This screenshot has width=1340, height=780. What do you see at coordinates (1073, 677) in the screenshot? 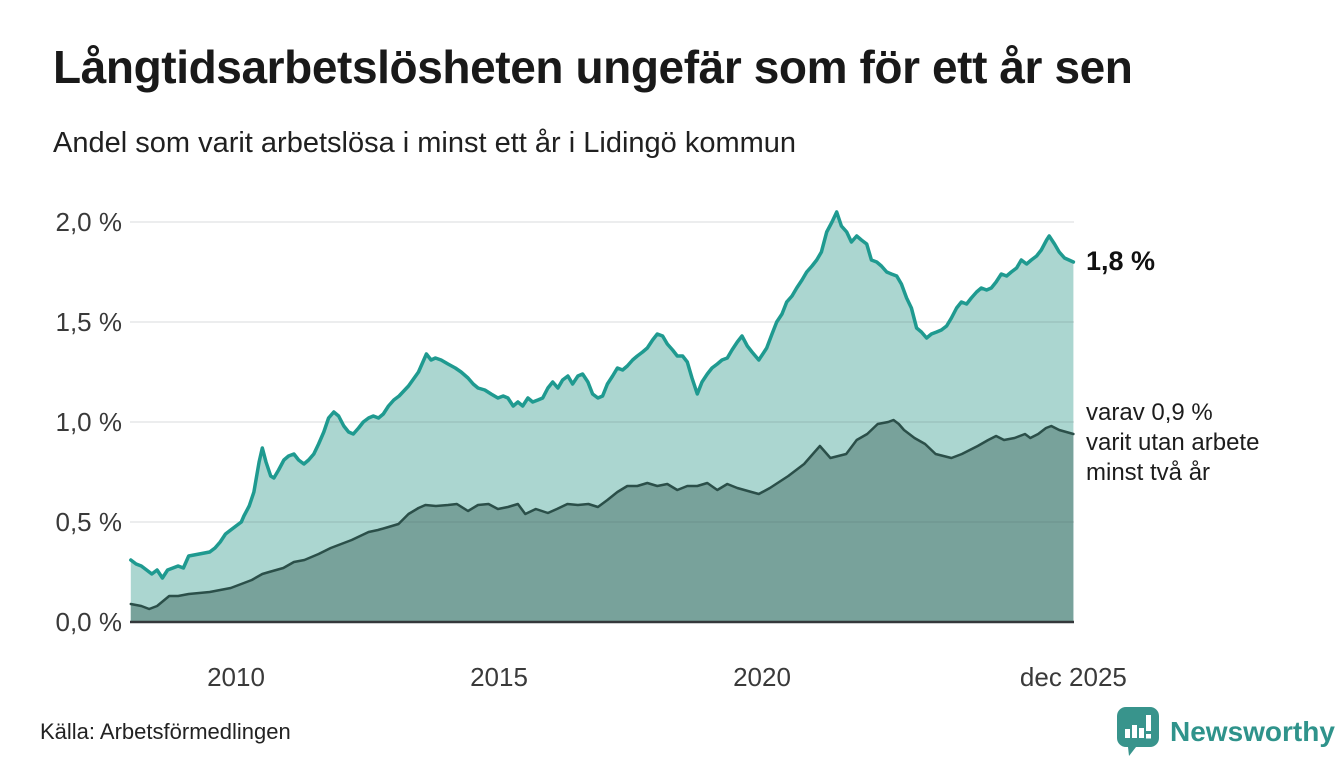
I see `x-tick-label: dec 2025` at bounding box center [1073, 677].